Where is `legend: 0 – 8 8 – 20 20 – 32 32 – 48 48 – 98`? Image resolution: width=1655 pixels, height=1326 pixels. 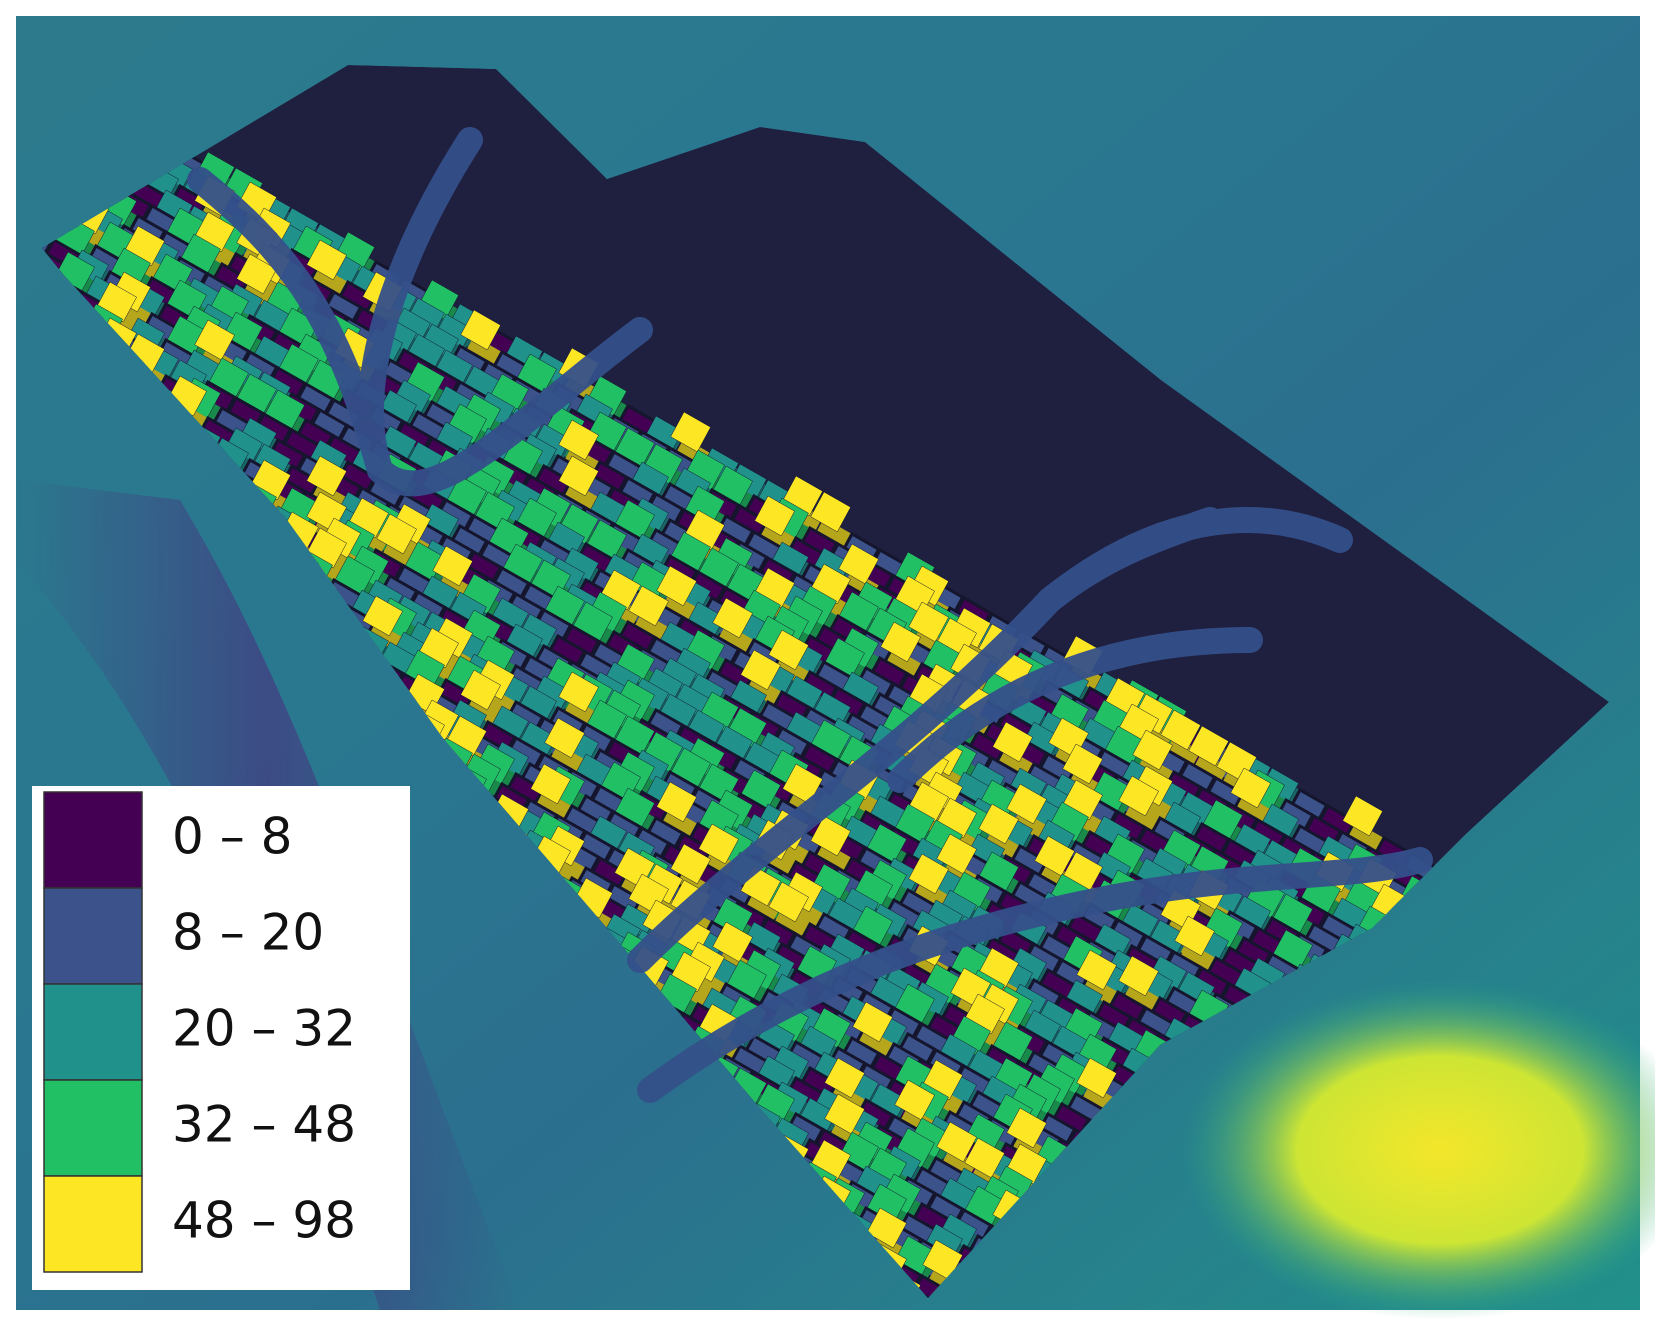
legend: 0 – 8 8 – 20 20 – 32 32 – 48 48 – 98 is located at coordinates (221, 1038).